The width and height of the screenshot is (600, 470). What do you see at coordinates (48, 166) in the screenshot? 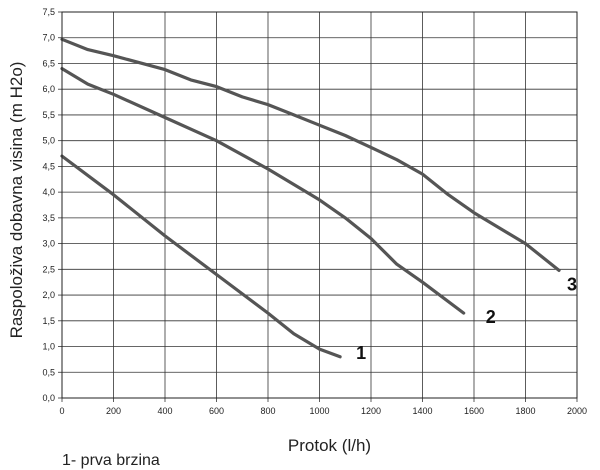
I see `y-tick-label: 4,5` at bounding box center [48, 166].